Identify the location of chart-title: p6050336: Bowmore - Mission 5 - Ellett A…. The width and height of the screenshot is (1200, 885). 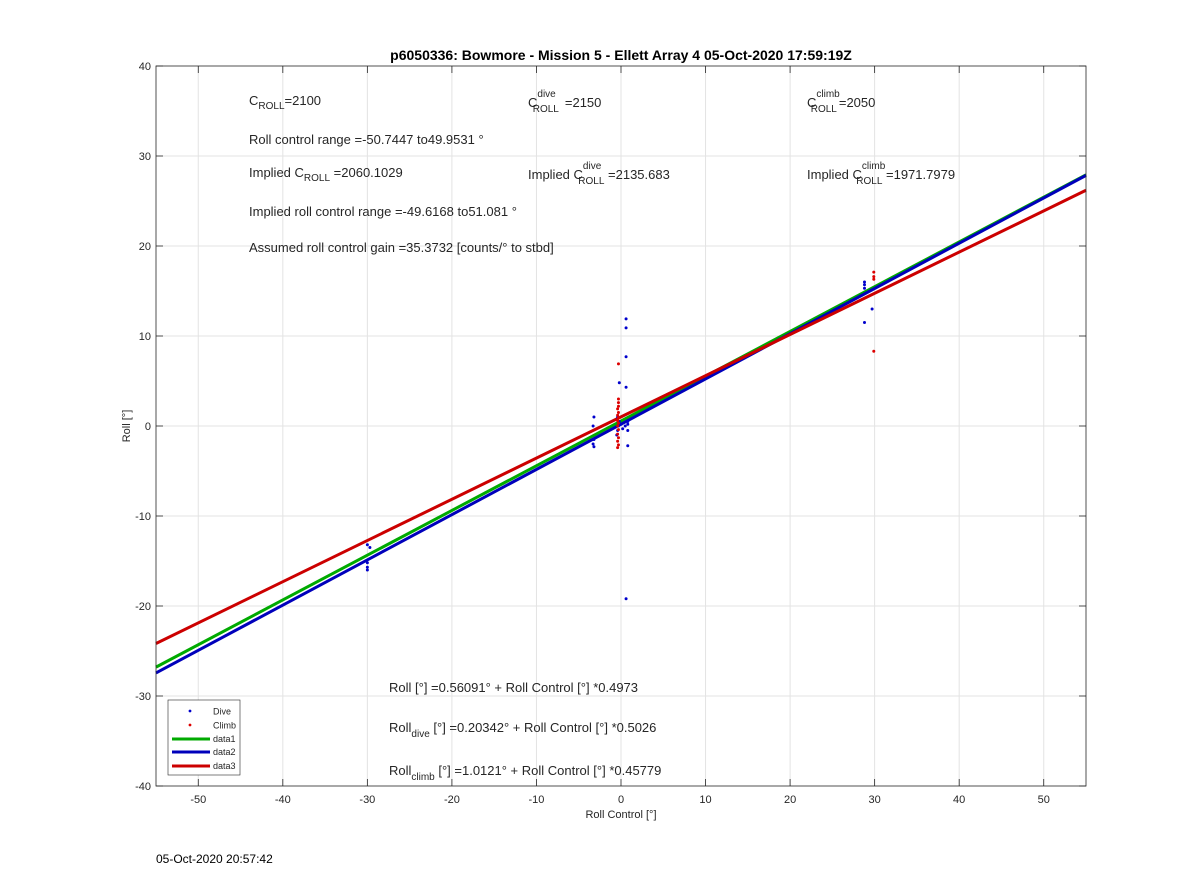
(621, 55).